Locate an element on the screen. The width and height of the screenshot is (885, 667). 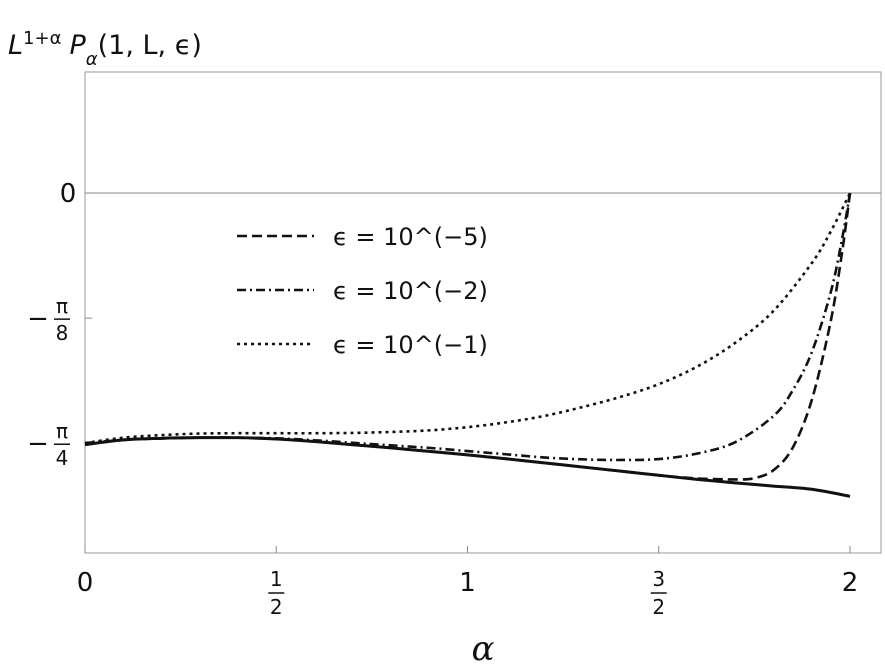
legend-label: ϵ = 10^(−1) is located at coordinates (410, 345).